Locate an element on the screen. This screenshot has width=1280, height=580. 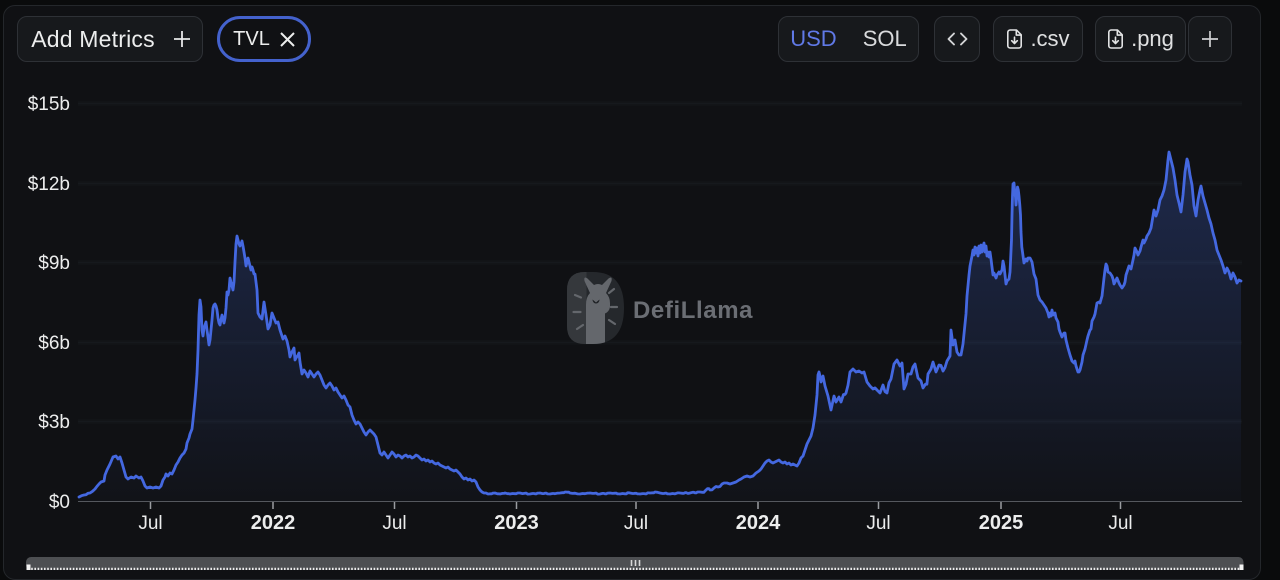
svg-text: $6b is located at coordinates (54, 343).